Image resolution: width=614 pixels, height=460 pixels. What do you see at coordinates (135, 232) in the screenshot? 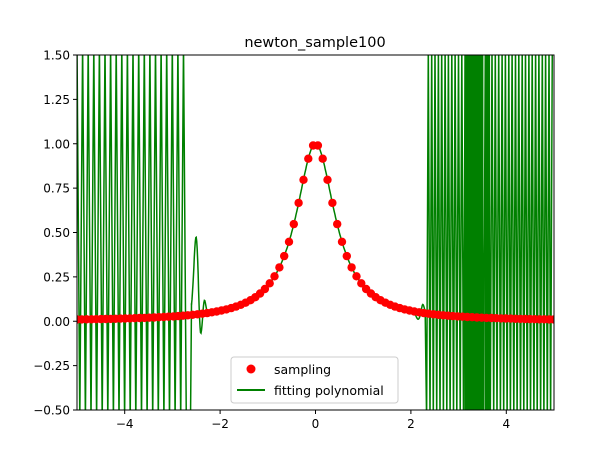
I see `fit-left-oscillation` at bounding box center [135, 232].